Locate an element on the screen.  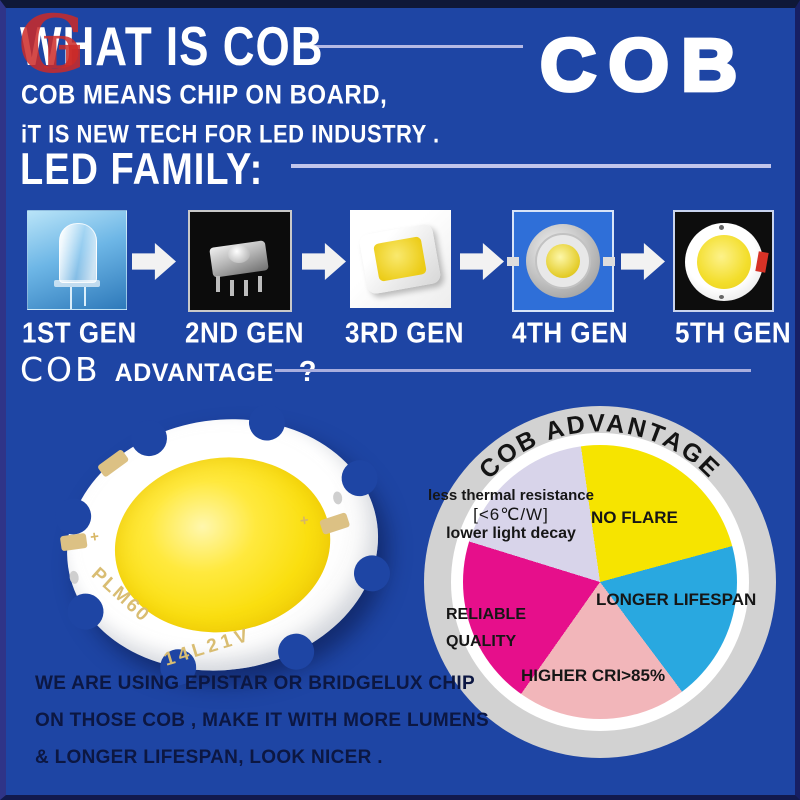
page-title: WHAT IS COB is located at coordinates (172, 47).